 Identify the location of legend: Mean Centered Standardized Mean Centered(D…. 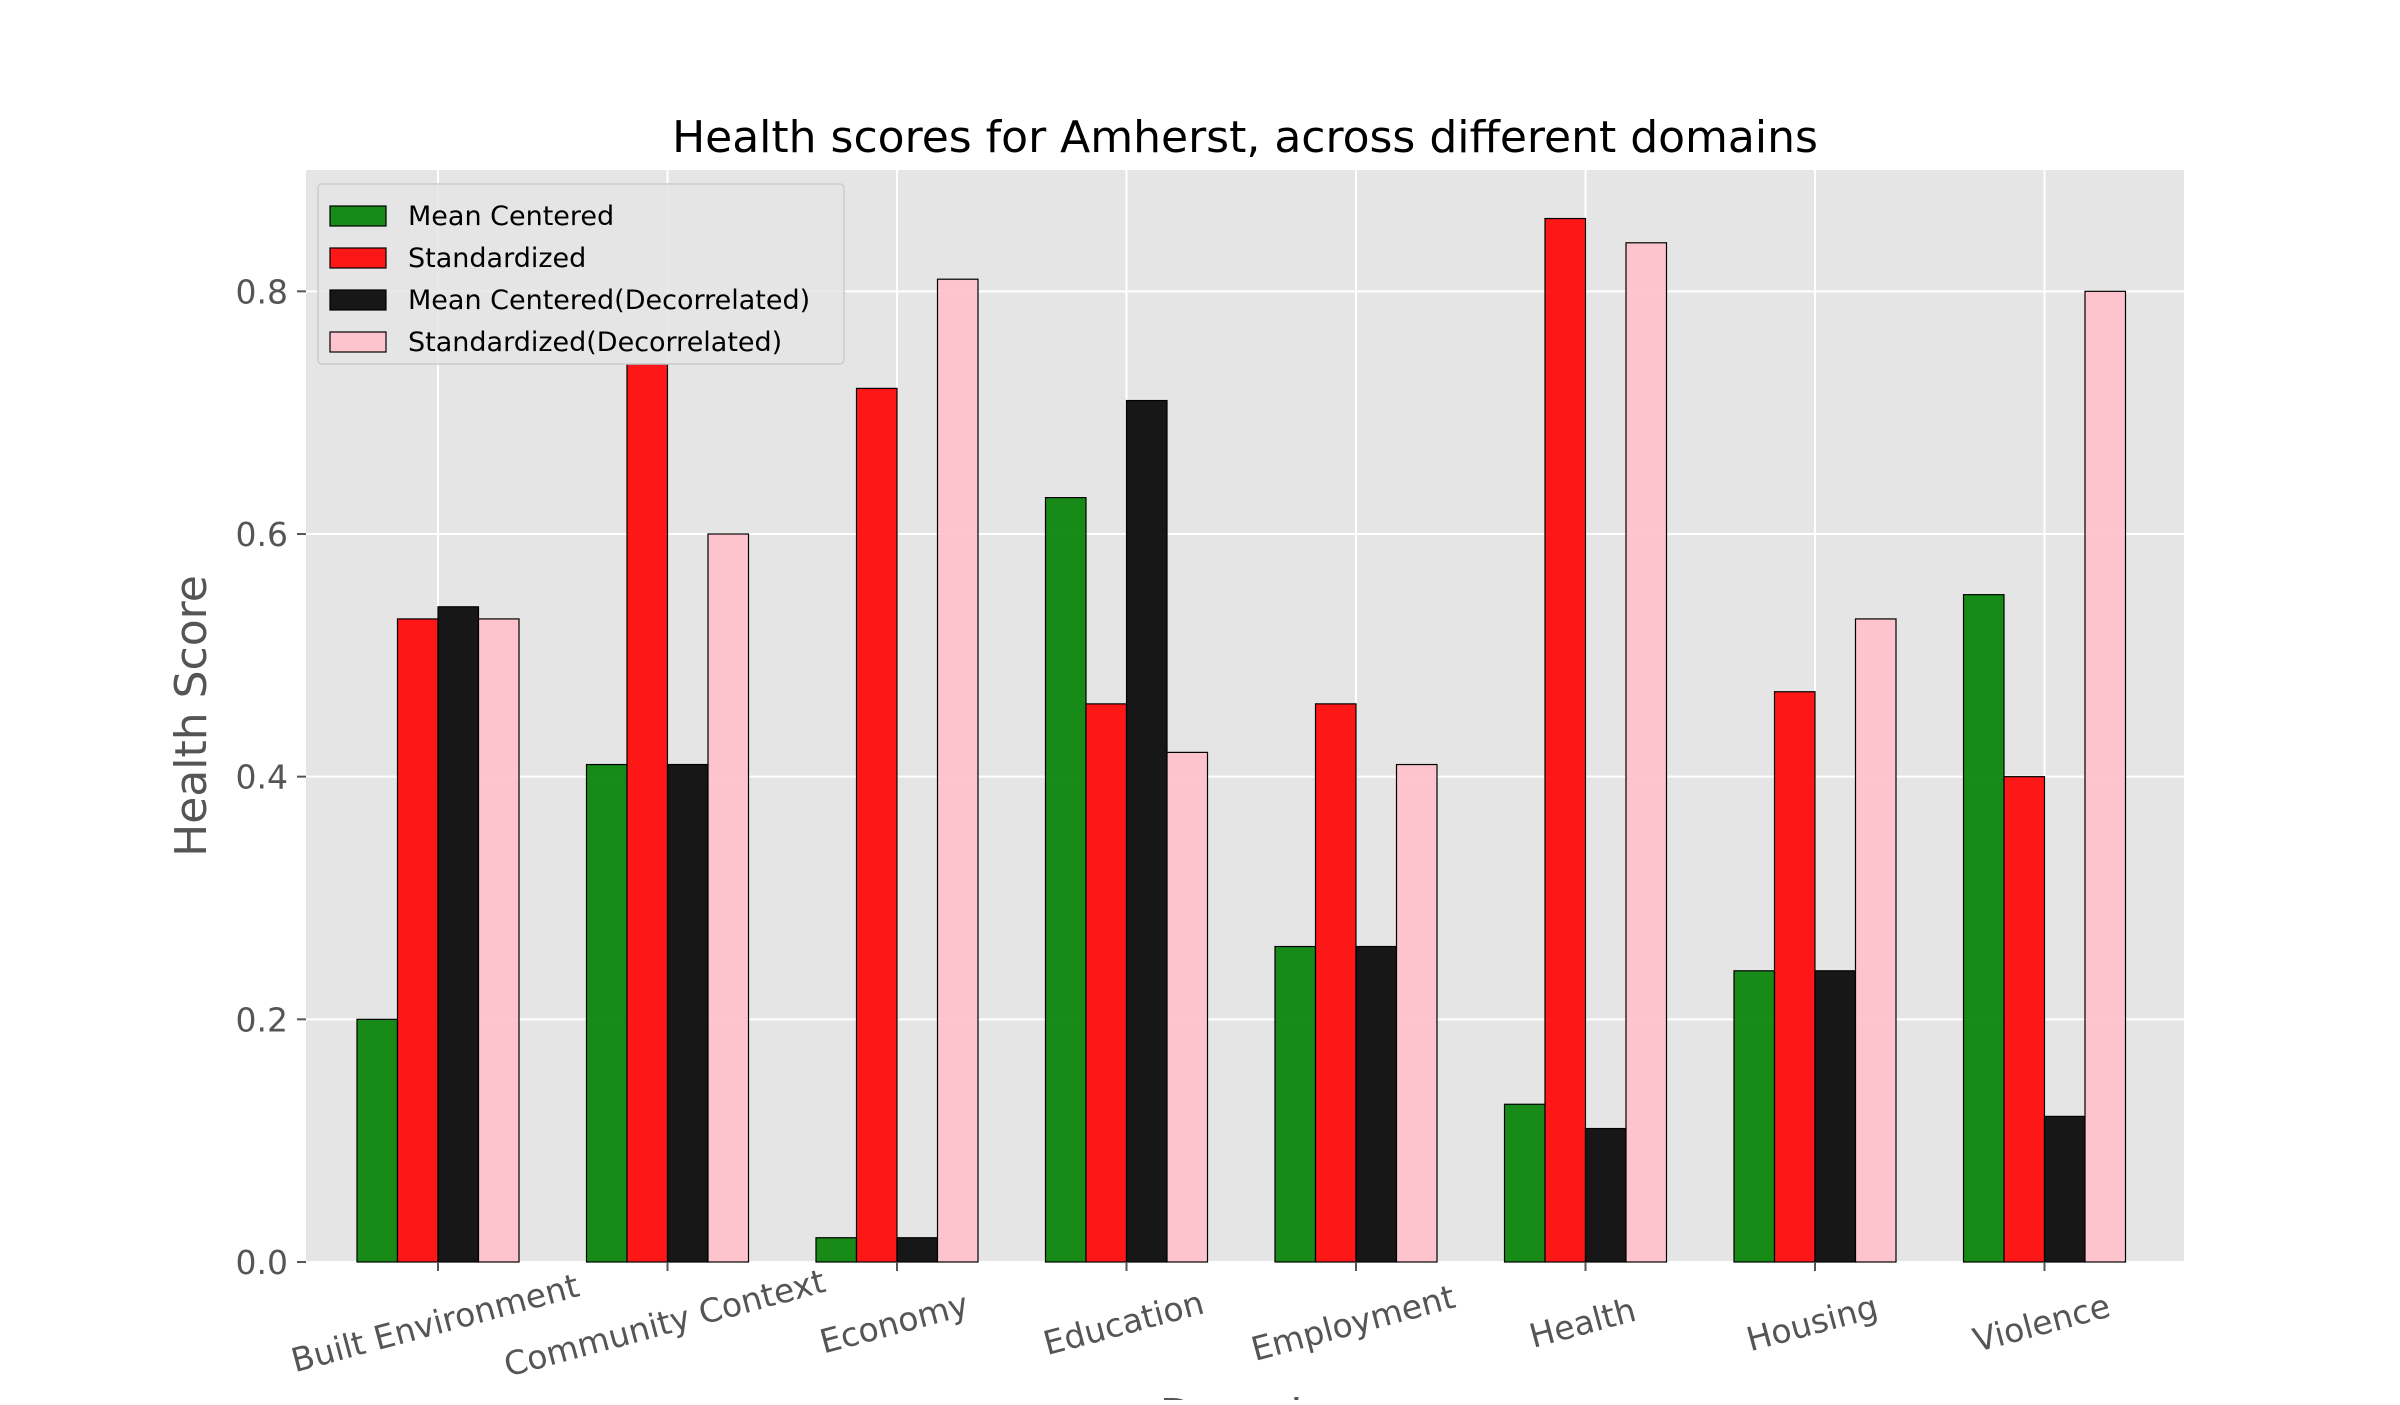
(581, 274).